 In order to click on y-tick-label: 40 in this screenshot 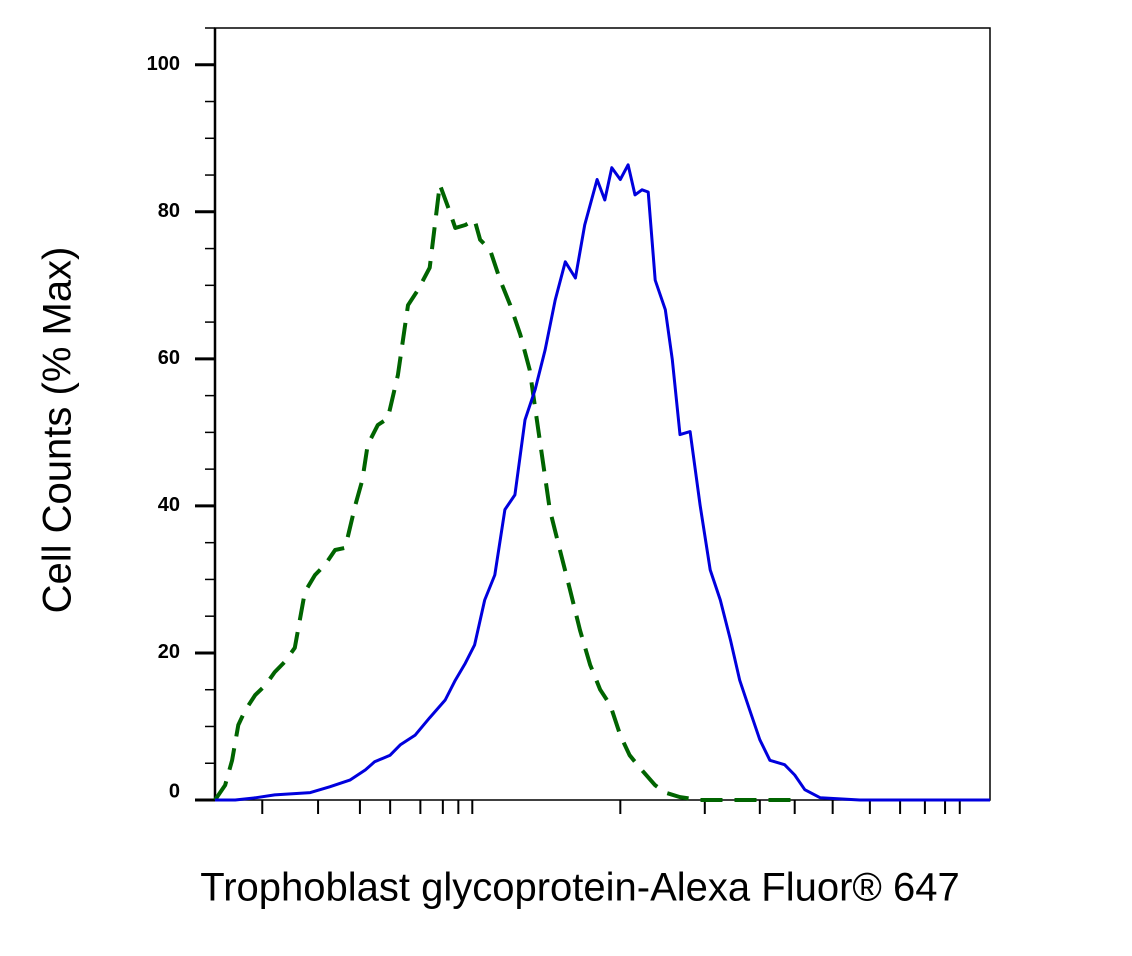, I will do `click(169, 505)`.